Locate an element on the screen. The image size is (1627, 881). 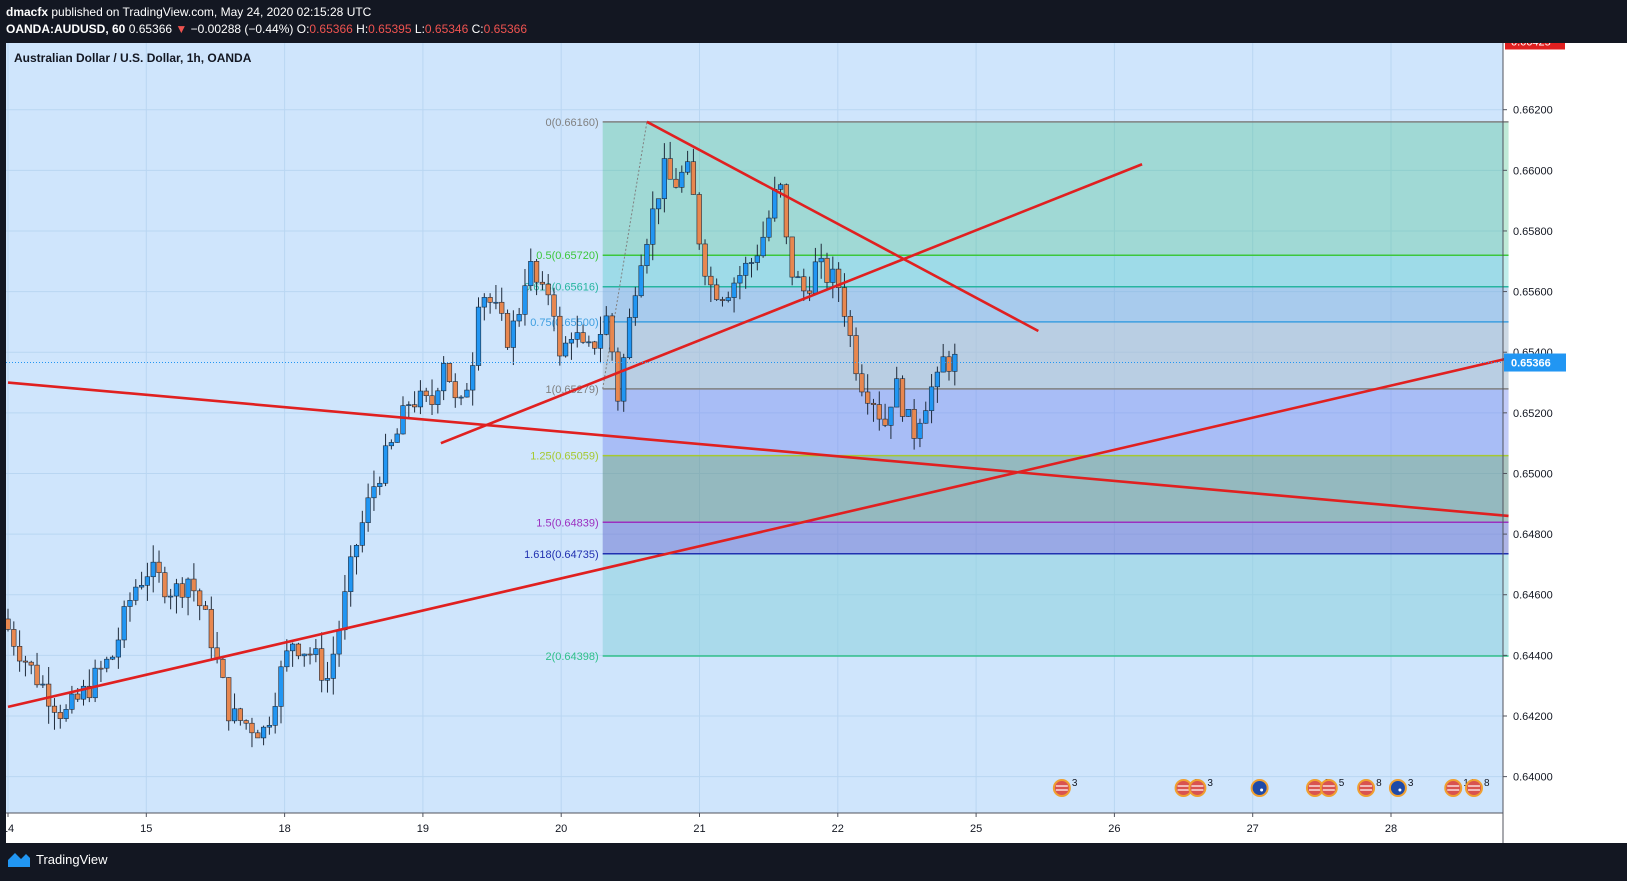
open-label: O: is located at coordinates (303, 29).